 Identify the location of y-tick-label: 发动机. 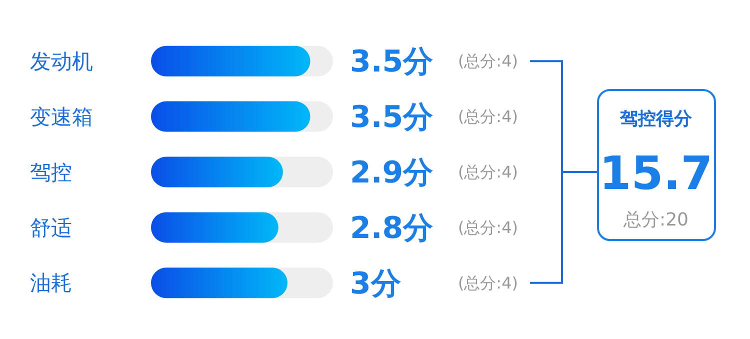
(61, 61).